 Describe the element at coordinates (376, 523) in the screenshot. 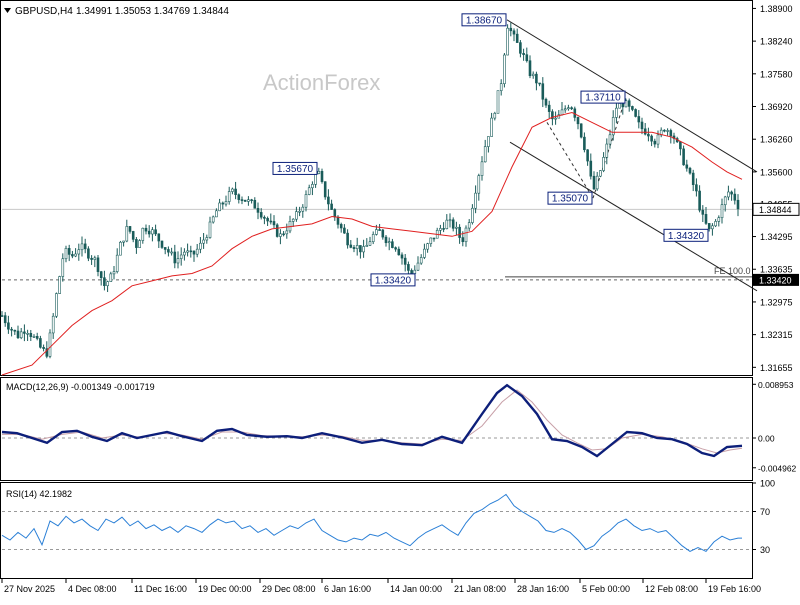

I see `rsi-chart-layer` at that location.